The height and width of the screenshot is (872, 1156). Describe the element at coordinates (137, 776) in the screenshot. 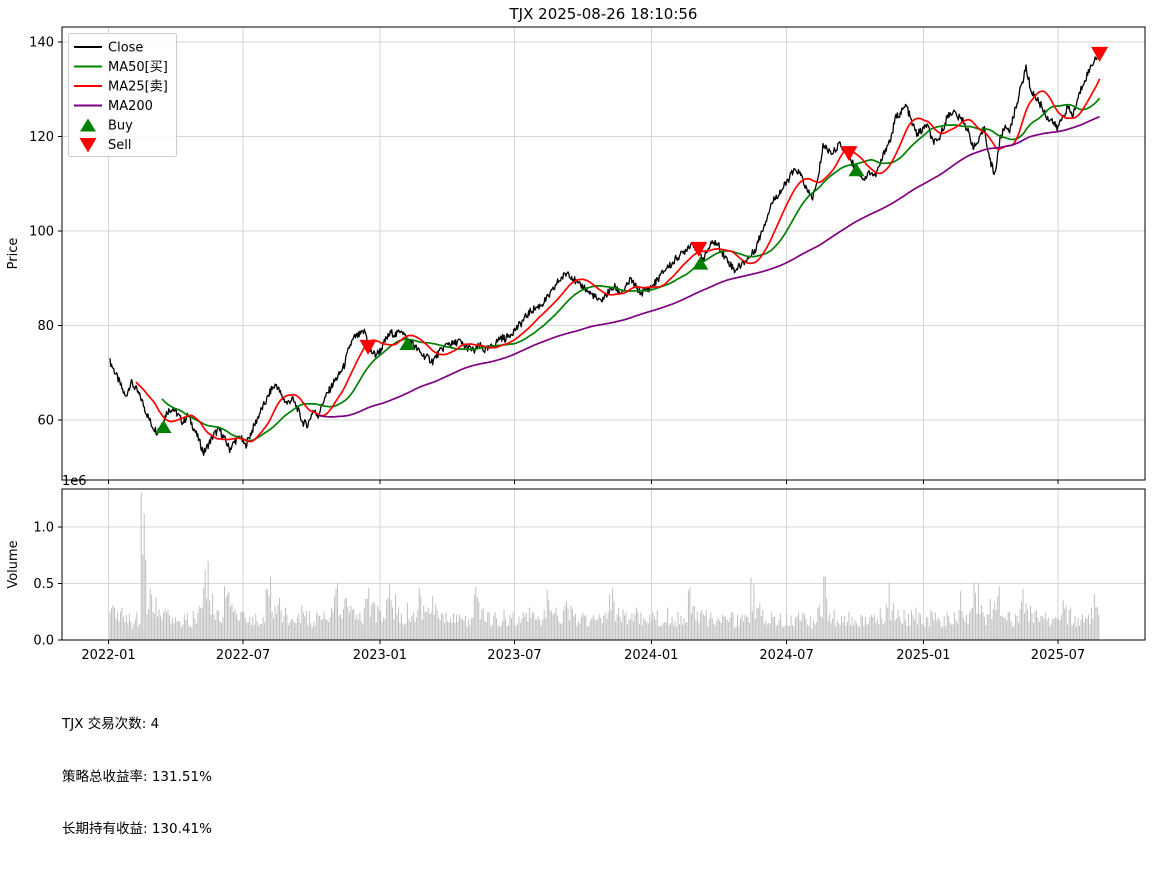

I see `stats-strategy-return: 策略总收益率: 131.51%` at that location.